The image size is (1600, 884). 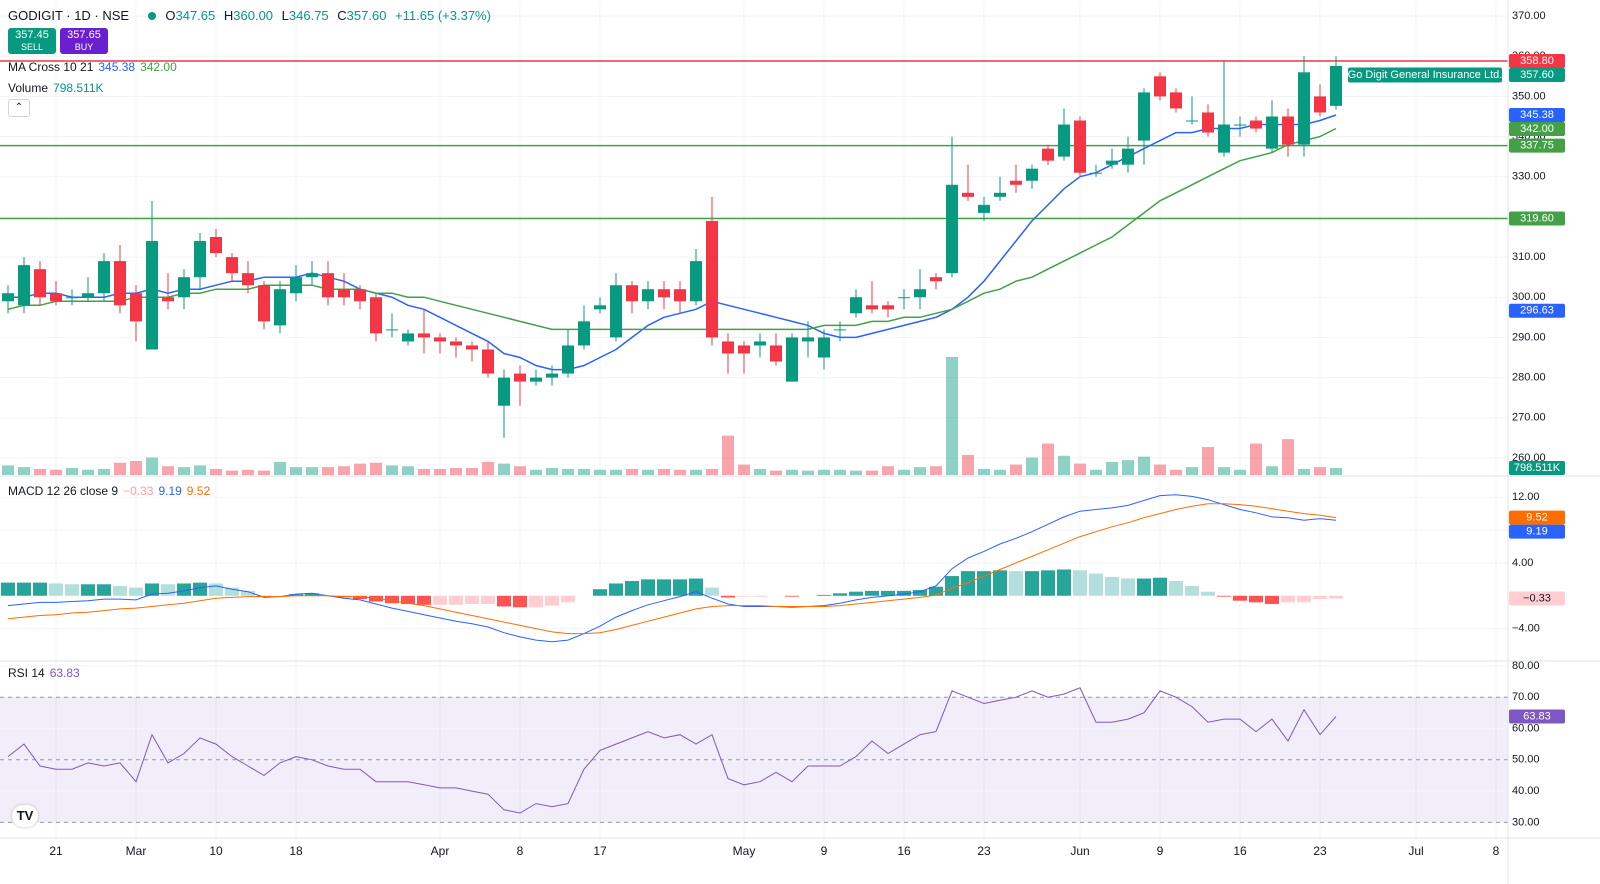 What do you see at coordinates (25, 816) in the screenshot?
I see `logo: TV` at bounding box center [25, 816].